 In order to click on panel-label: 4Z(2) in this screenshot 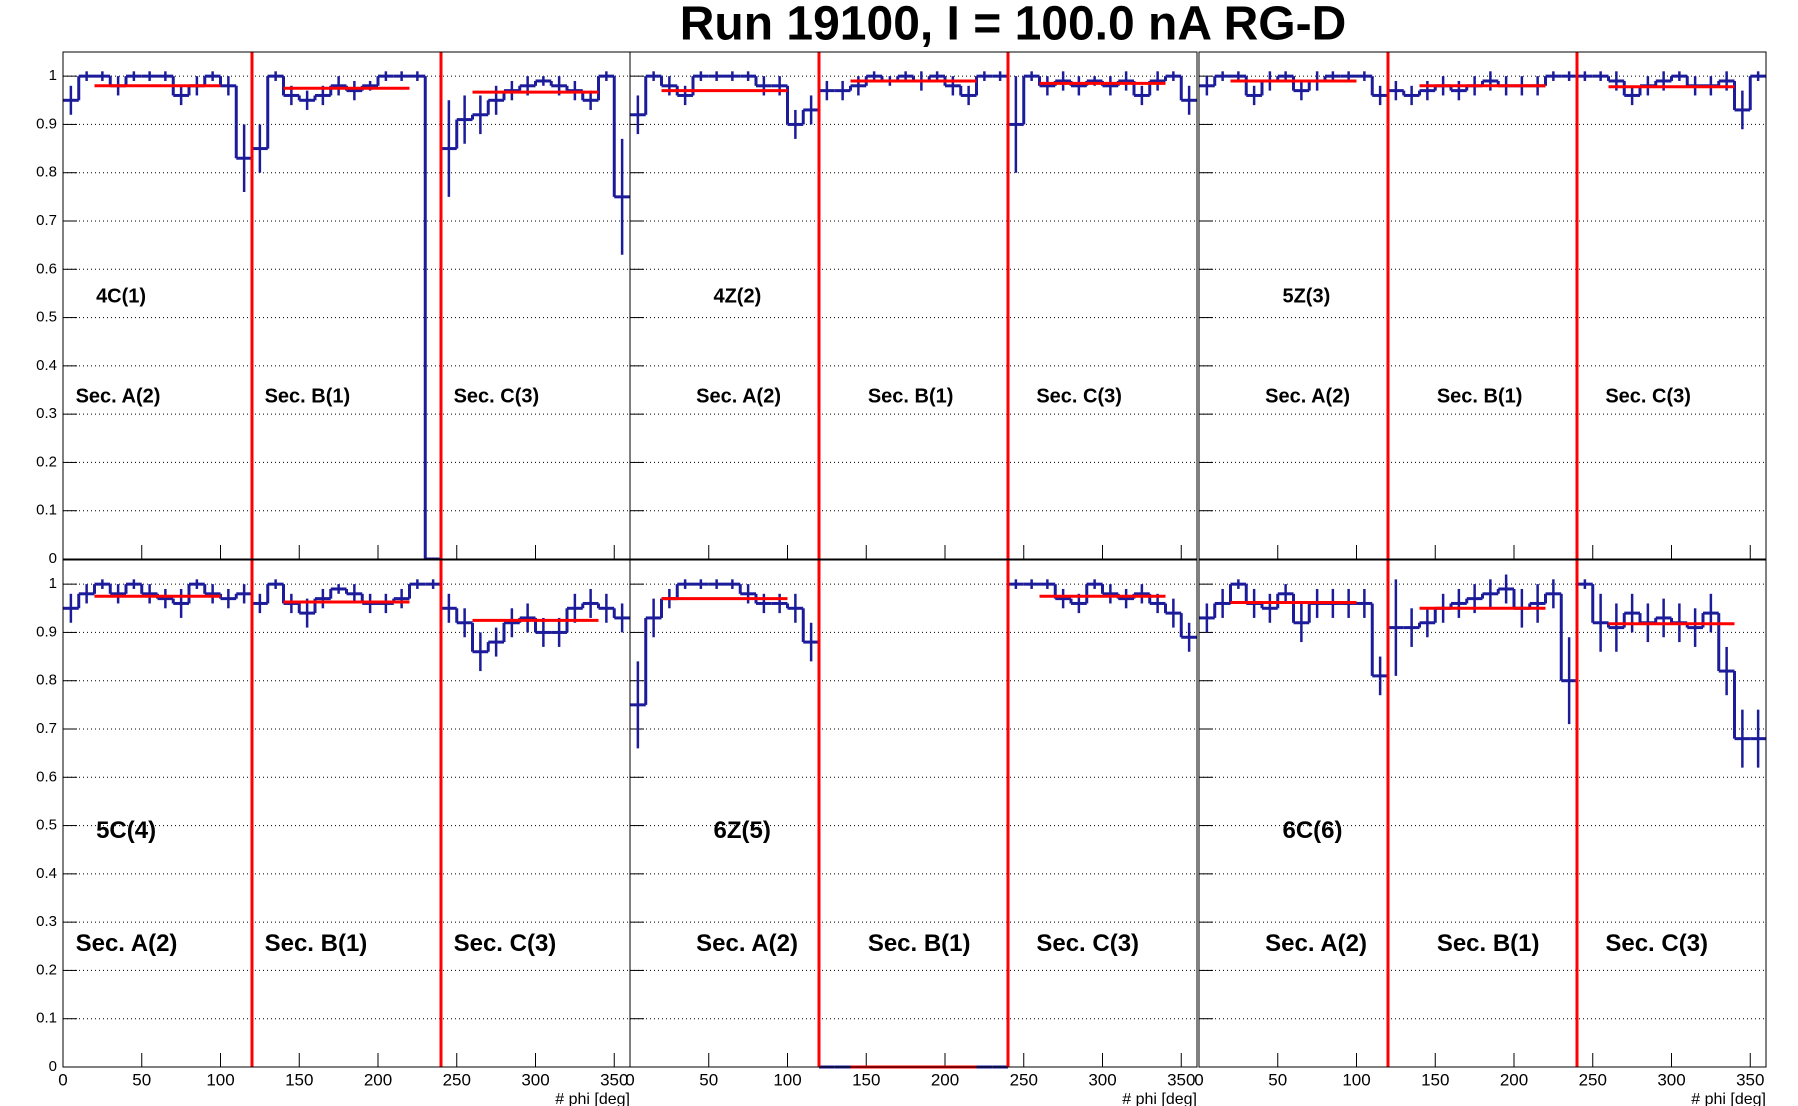, I will do `click(737, 297)`.